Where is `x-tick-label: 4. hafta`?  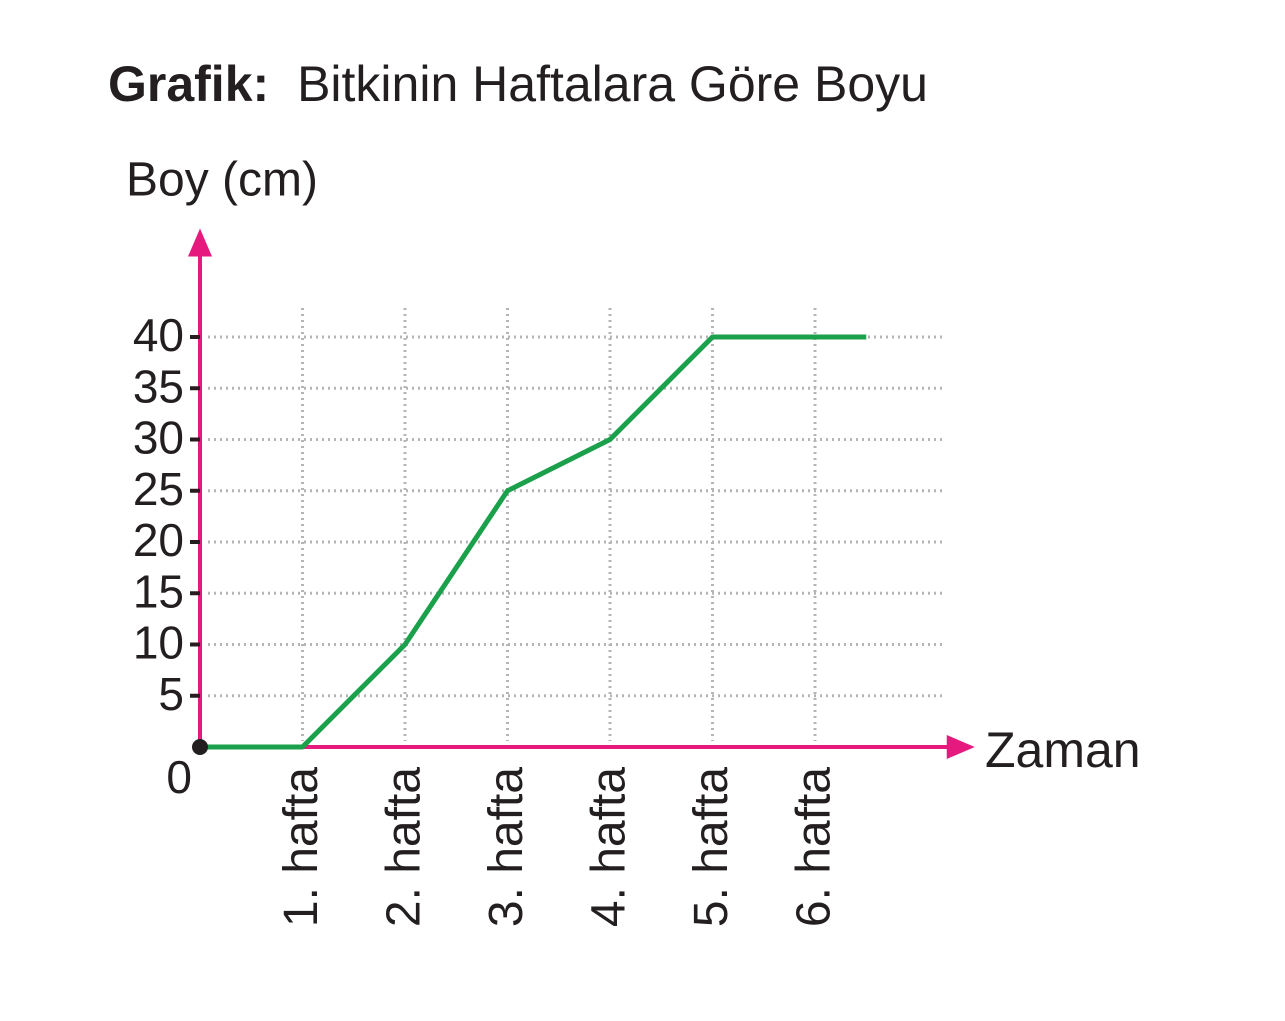 x-tick-label: 4. hafta is located at coordinates (609, 847).